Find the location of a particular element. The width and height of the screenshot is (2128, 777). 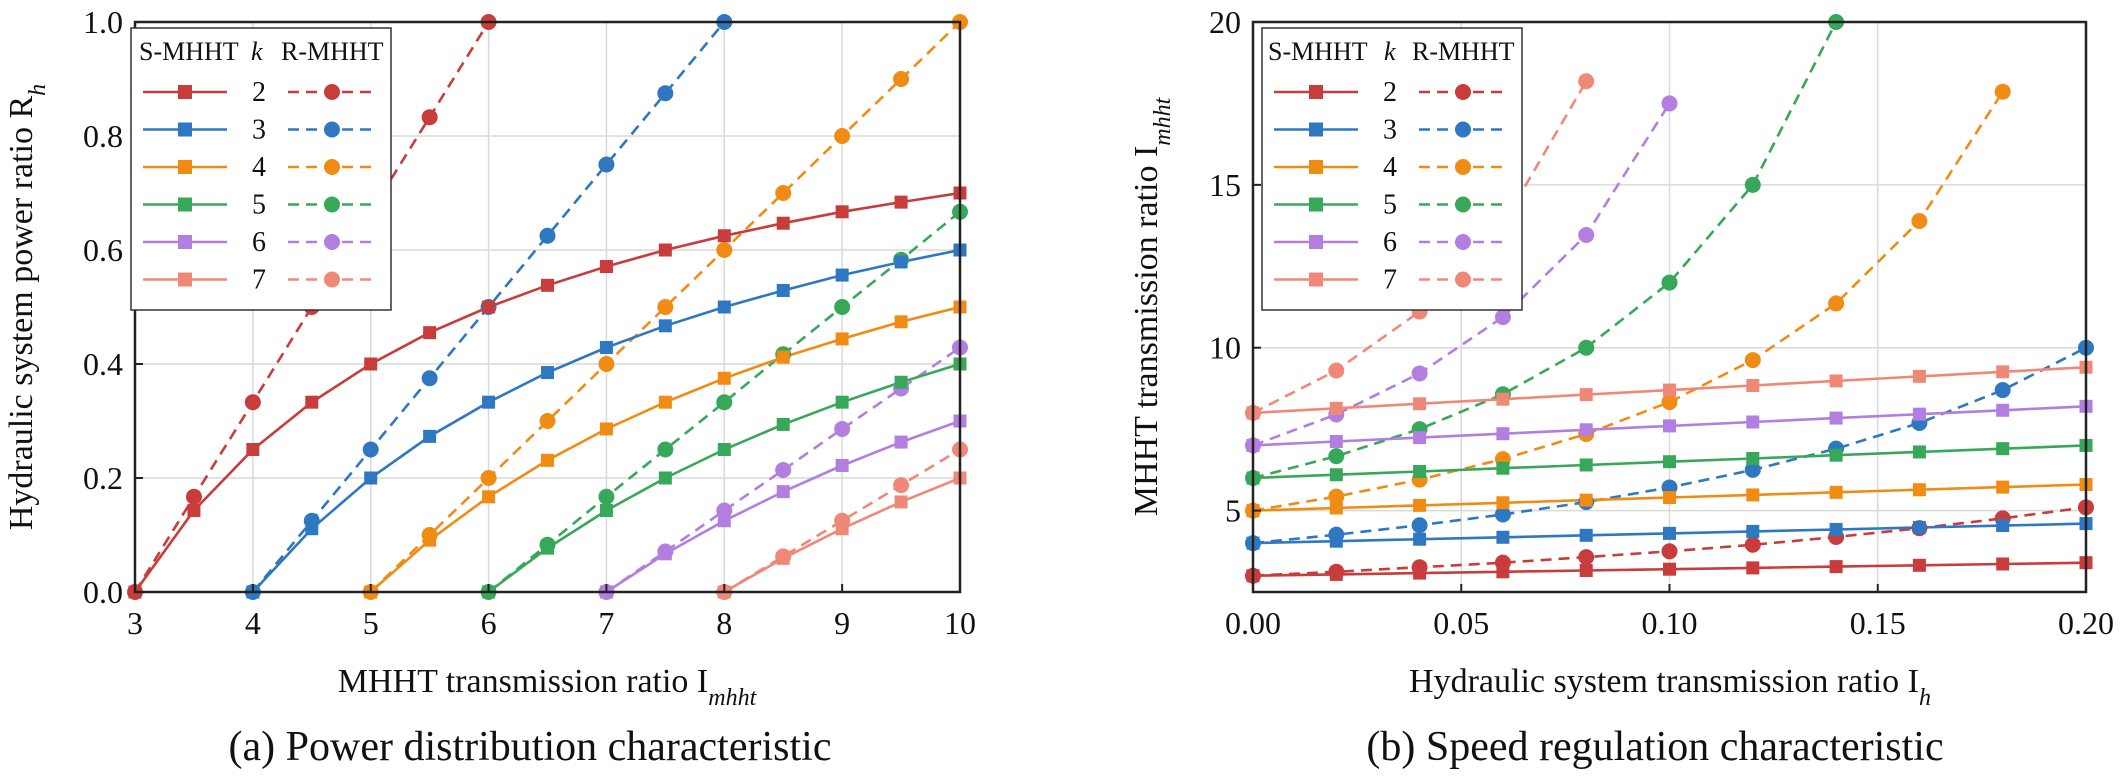

y-tick-label: 0.8 is located at coordinates (103, 136).